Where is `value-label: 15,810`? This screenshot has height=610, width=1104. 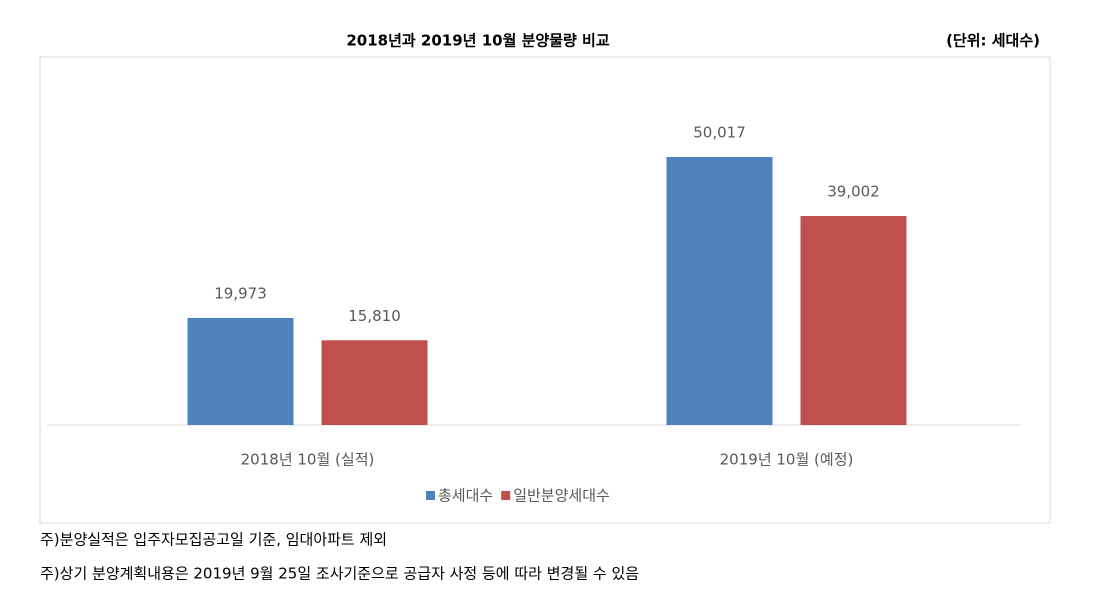 value-label: 15,810 is located at coordinates (374, 316).